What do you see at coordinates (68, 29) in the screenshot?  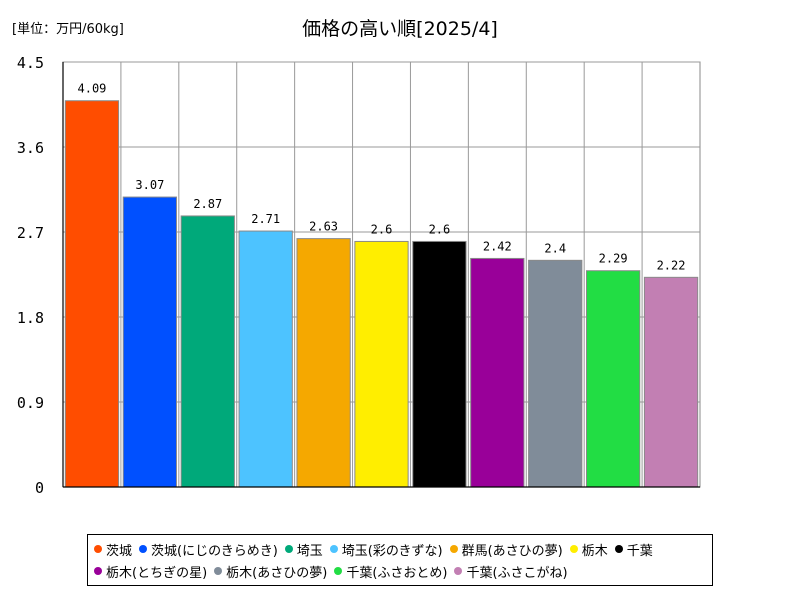 I see `unit-label: [単位：万円/60kg]` at bounding box center [68, 29].